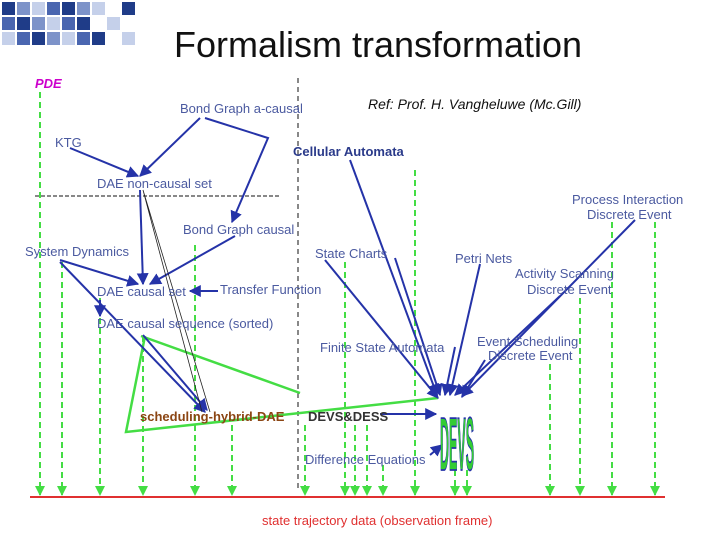 This screenshot has width=720, height=540. I want to click on title: Formalism transformation, so click(378, 44).